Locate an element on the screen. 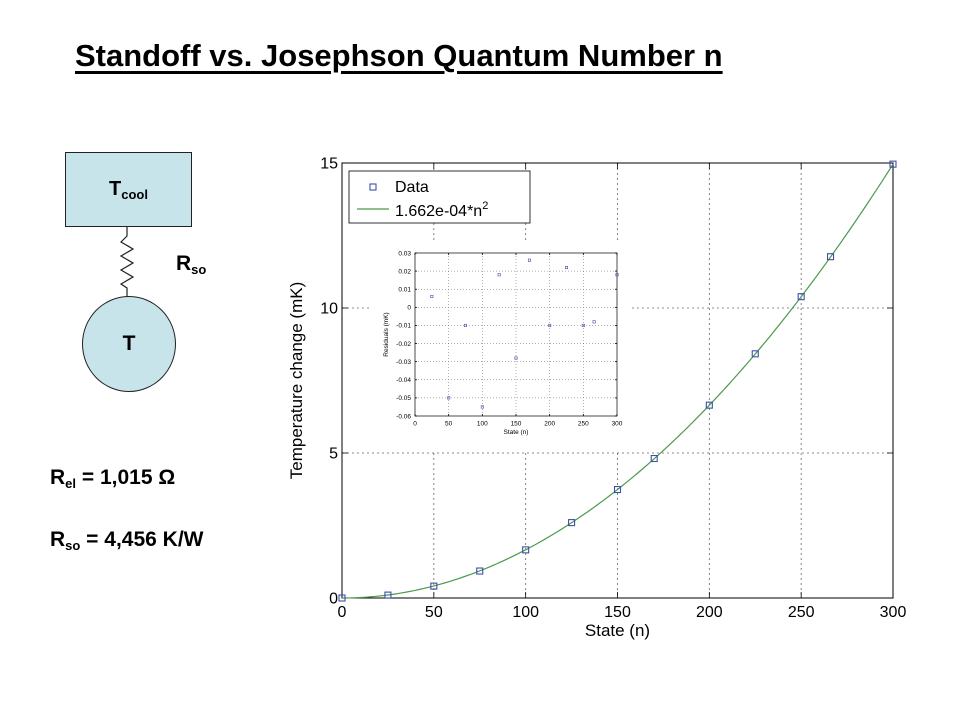 This screenshot has height=720, width=960. main-x-tick-label: 0 is located at coordinates (342, 612).